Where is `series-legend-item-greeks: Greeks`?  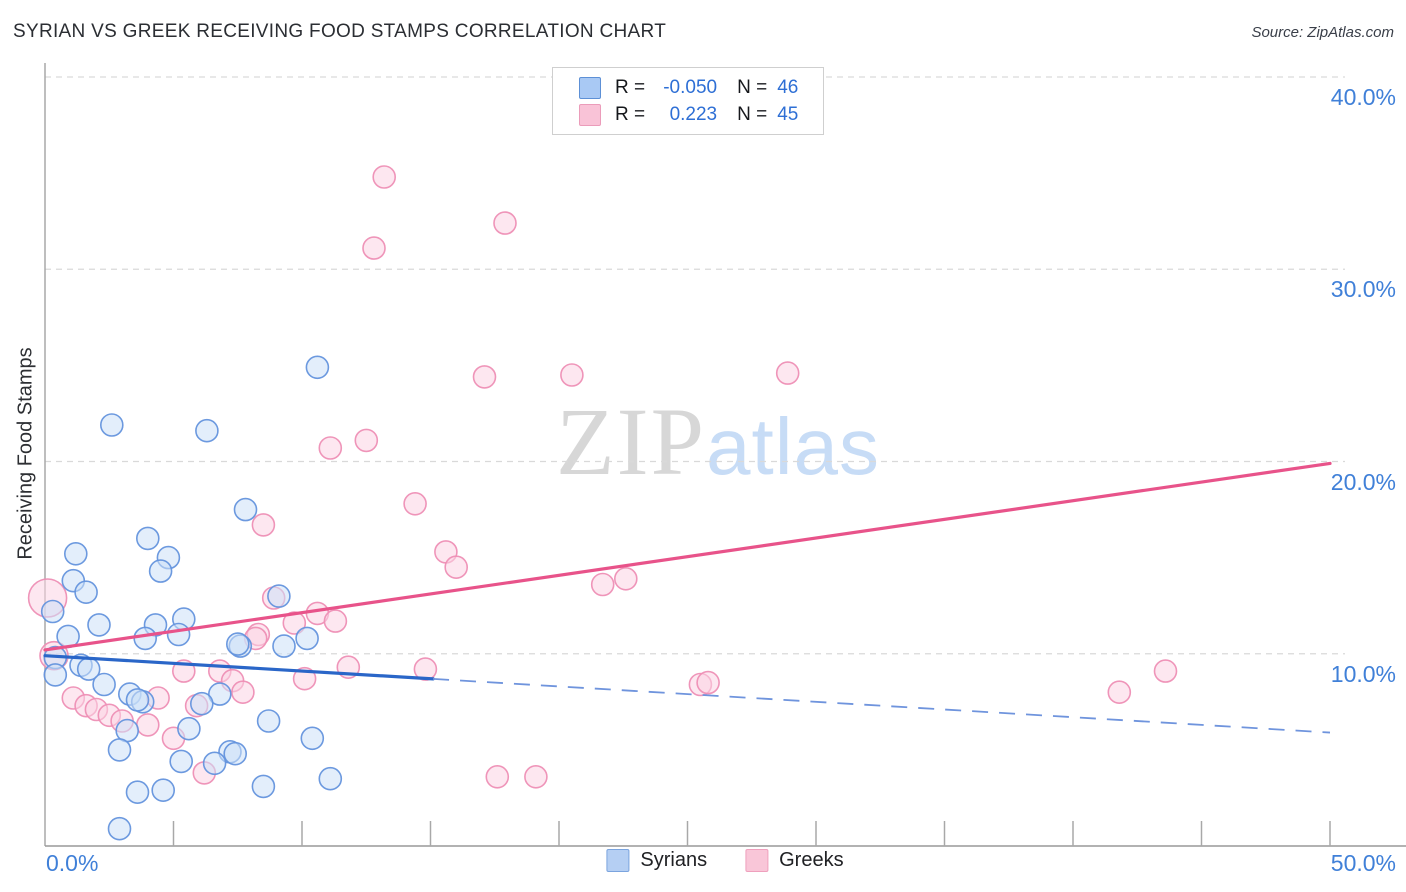 series-legend-item-greeks: Greeks is located at coordinates (794, 860).